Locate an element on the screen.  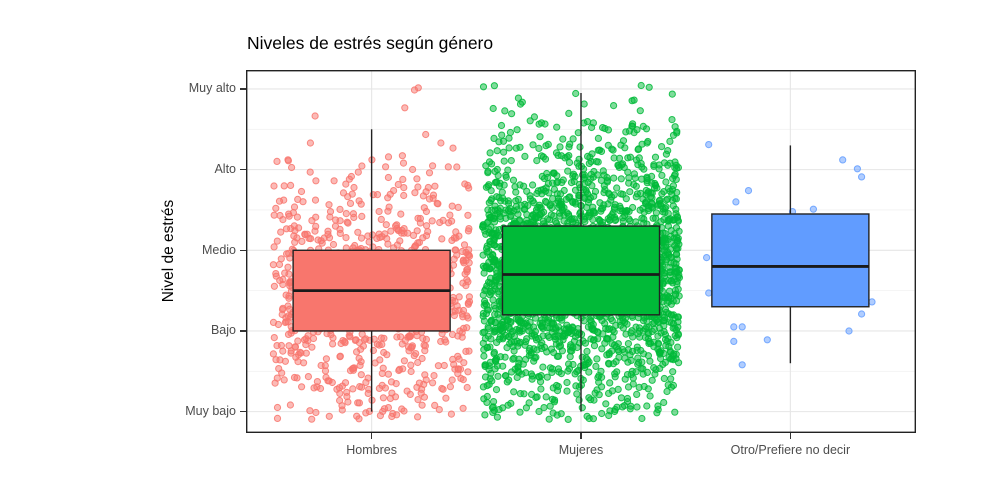
y-tick-label: Muy alto is located at coordinates (212, 88).